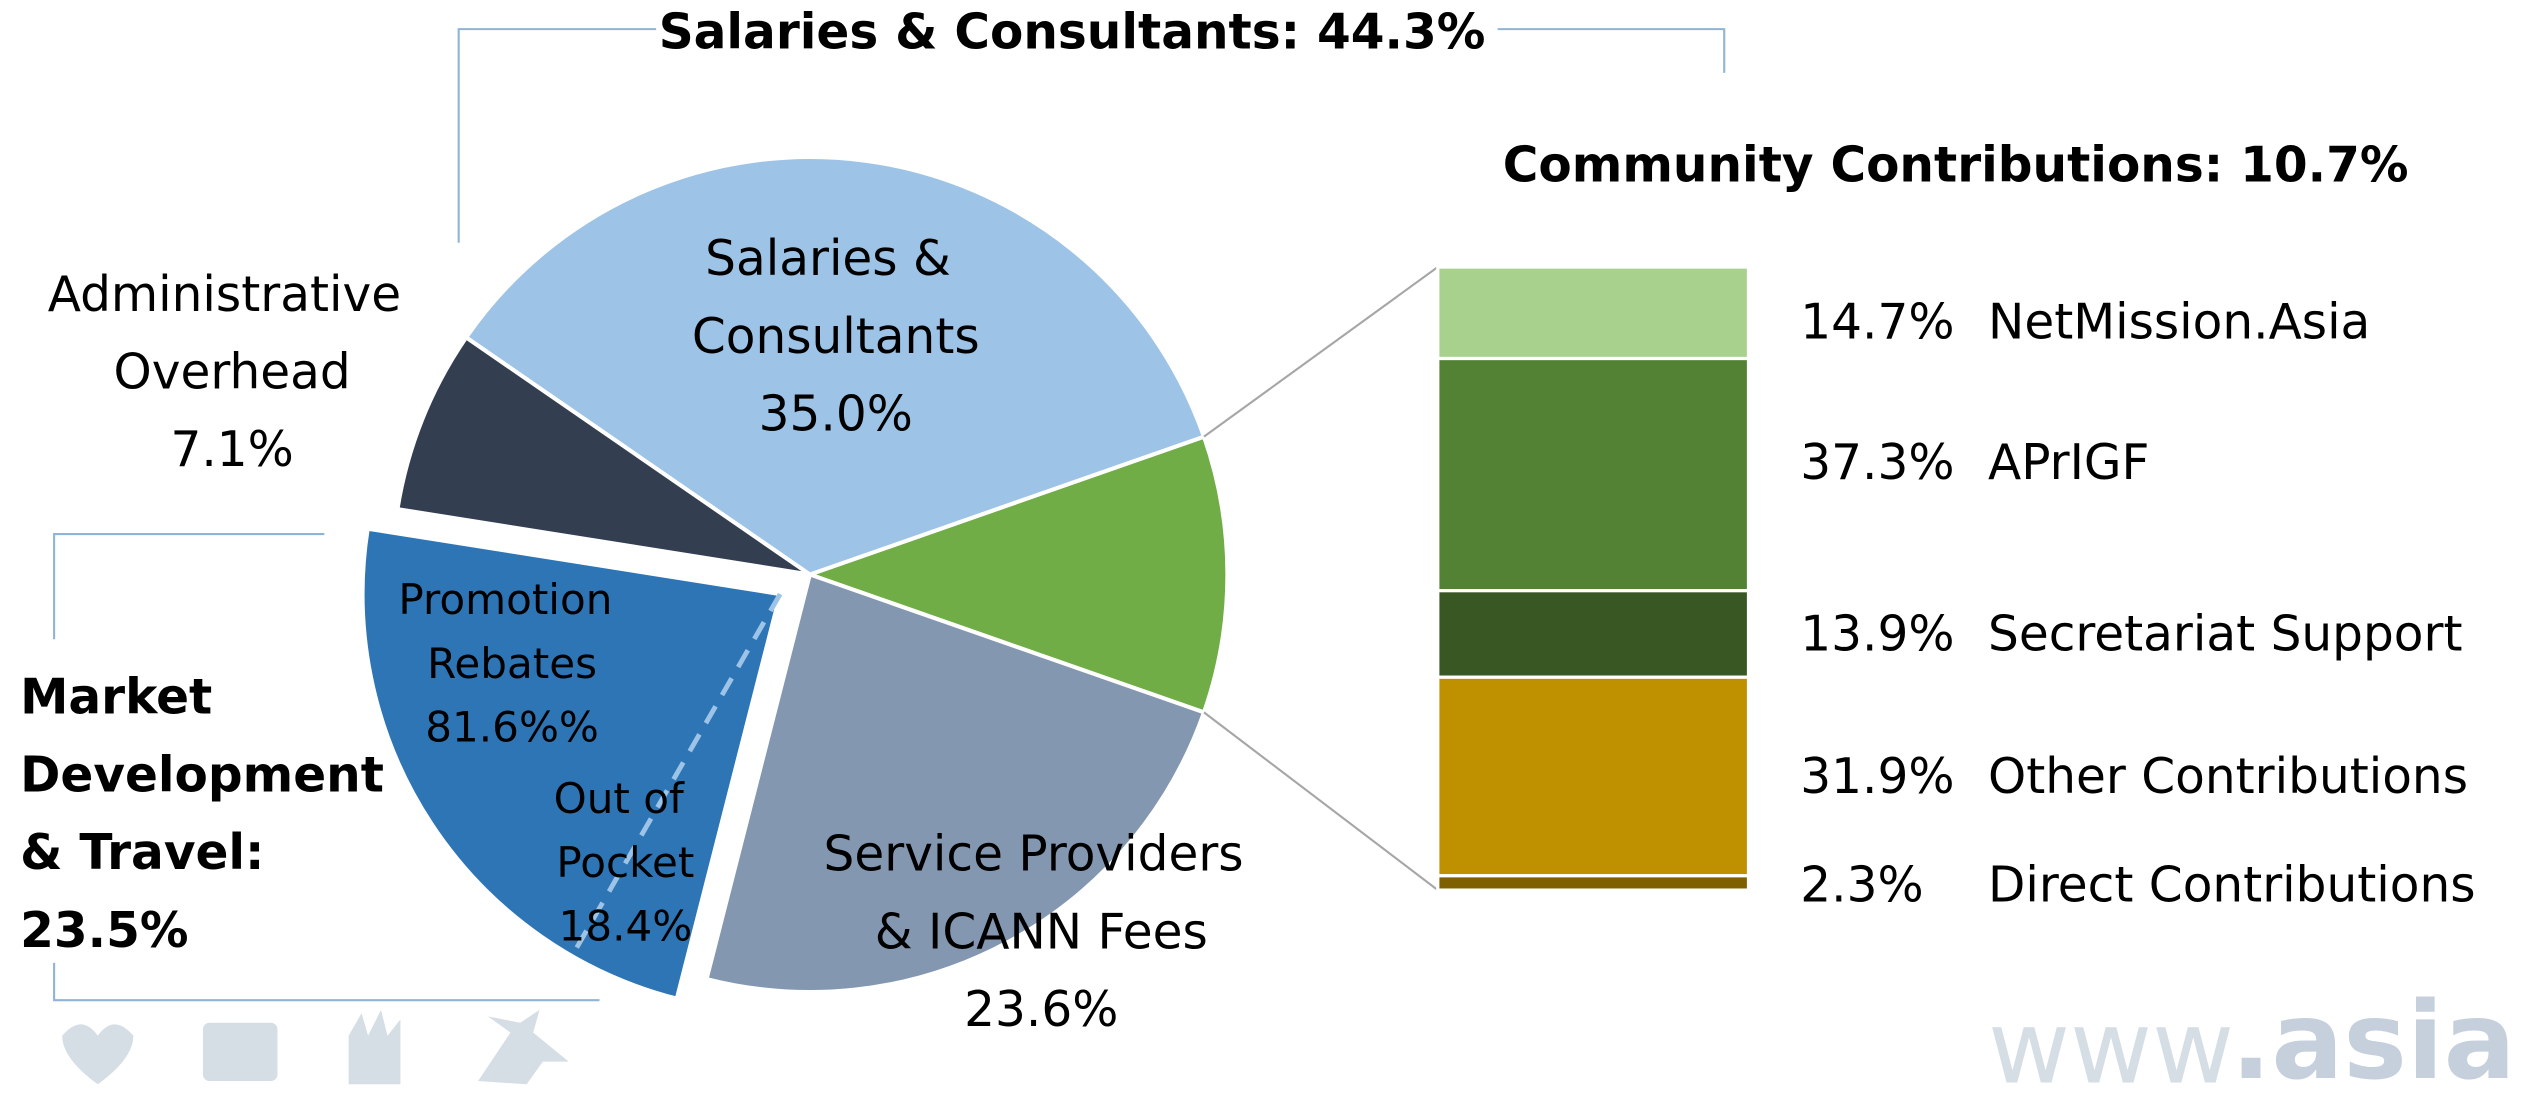 The height and width of the screenshot is (1094, 2526). Describe the element at coordinates (1956, 165) in the screenshot. I see `bar-title: Community Contributions: 10.7%` at that location.